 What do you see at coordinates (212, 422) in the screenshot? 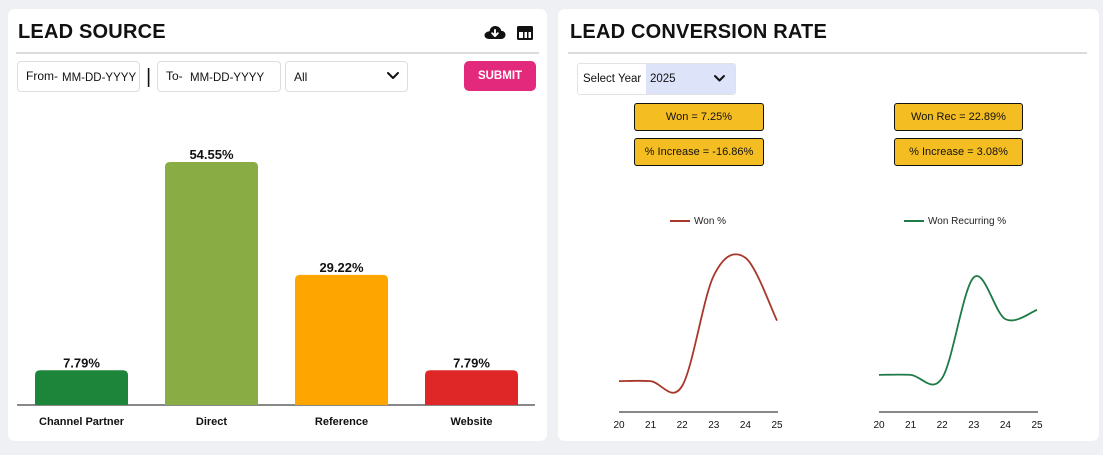
I see `x-tick-label: Direct` at bounding box center [212, 422].